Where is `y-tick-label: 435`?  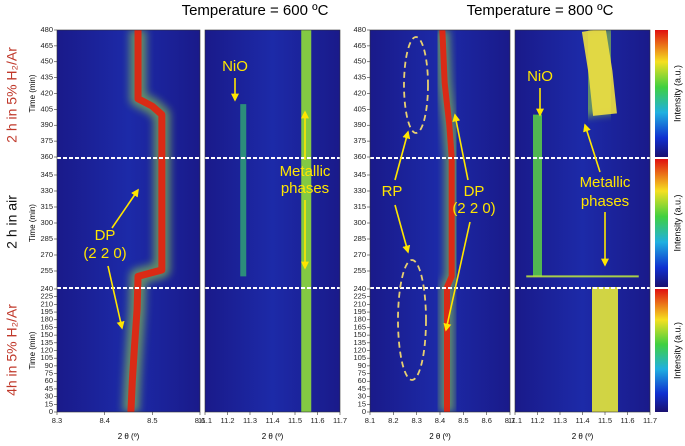 y-tick-label: 435 is located at coordinates (46, 77).